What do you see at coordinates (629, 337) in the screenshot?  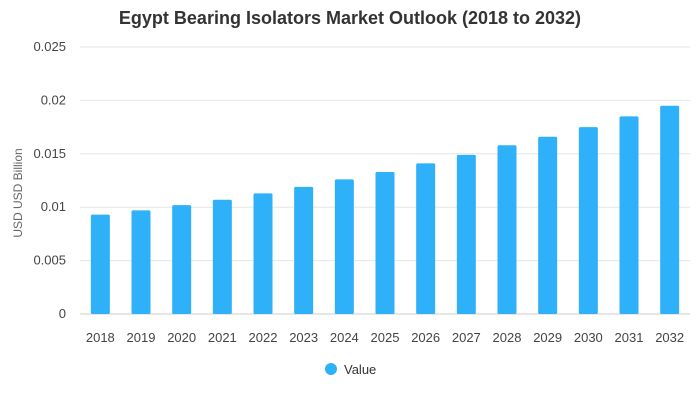 I see `x-tick-label: 2031` at bounding box center [629, 337].